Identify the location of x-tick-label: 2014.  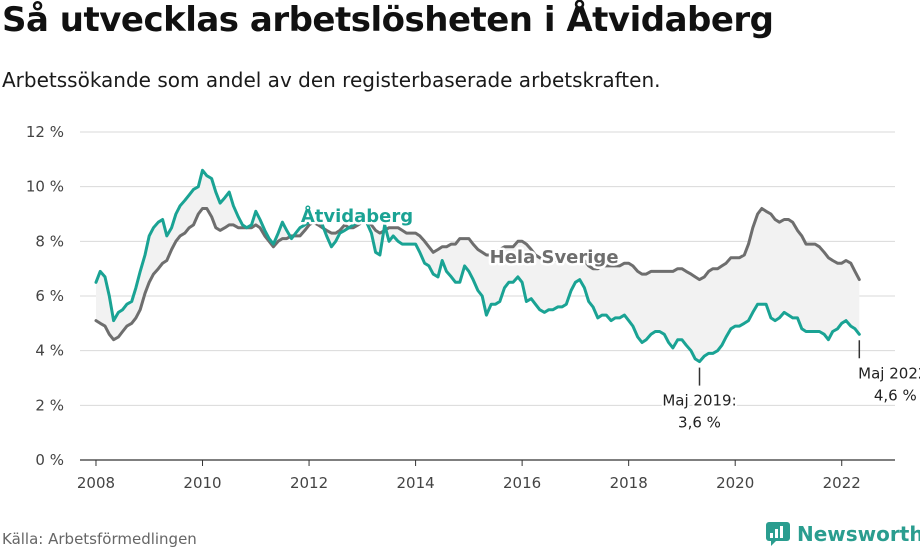
(415, 483).